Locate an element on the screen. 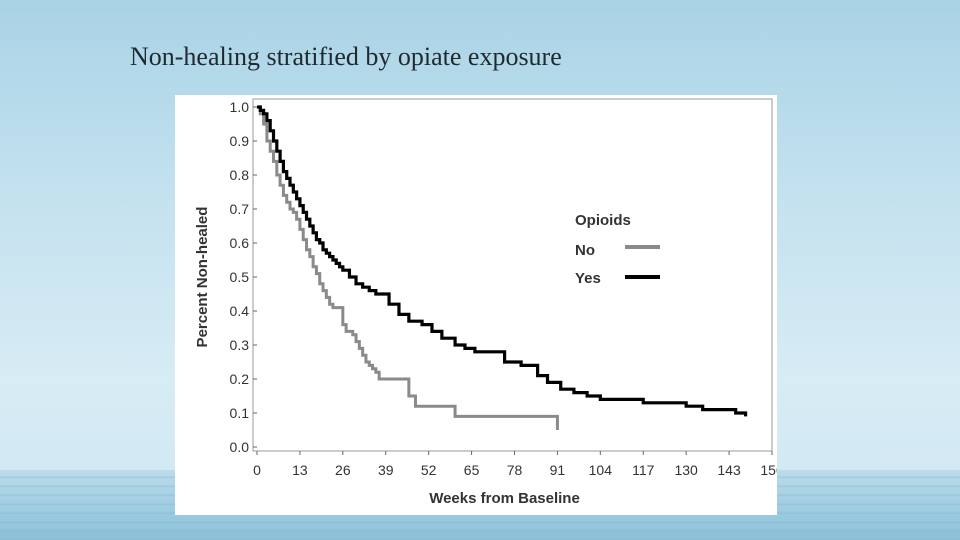 This screenshot has height=540, width=960. legend-title: Opioids is located at coordinates (603, 220).